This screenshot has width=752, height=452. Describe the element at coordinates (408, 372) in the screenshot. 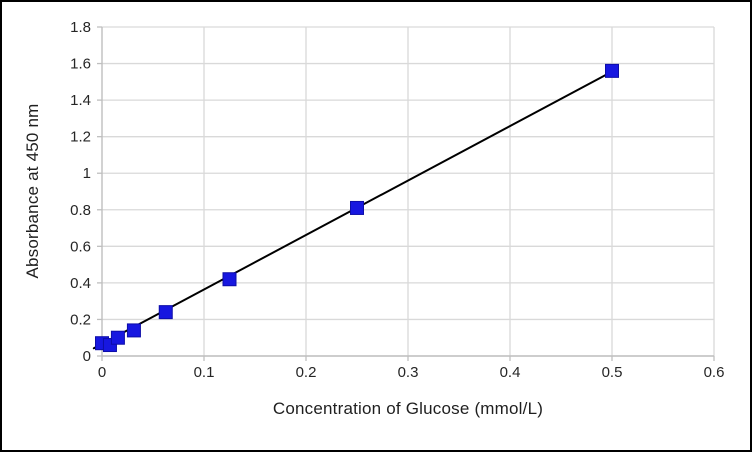

I see `x-tick-label: 0.3` at that location.